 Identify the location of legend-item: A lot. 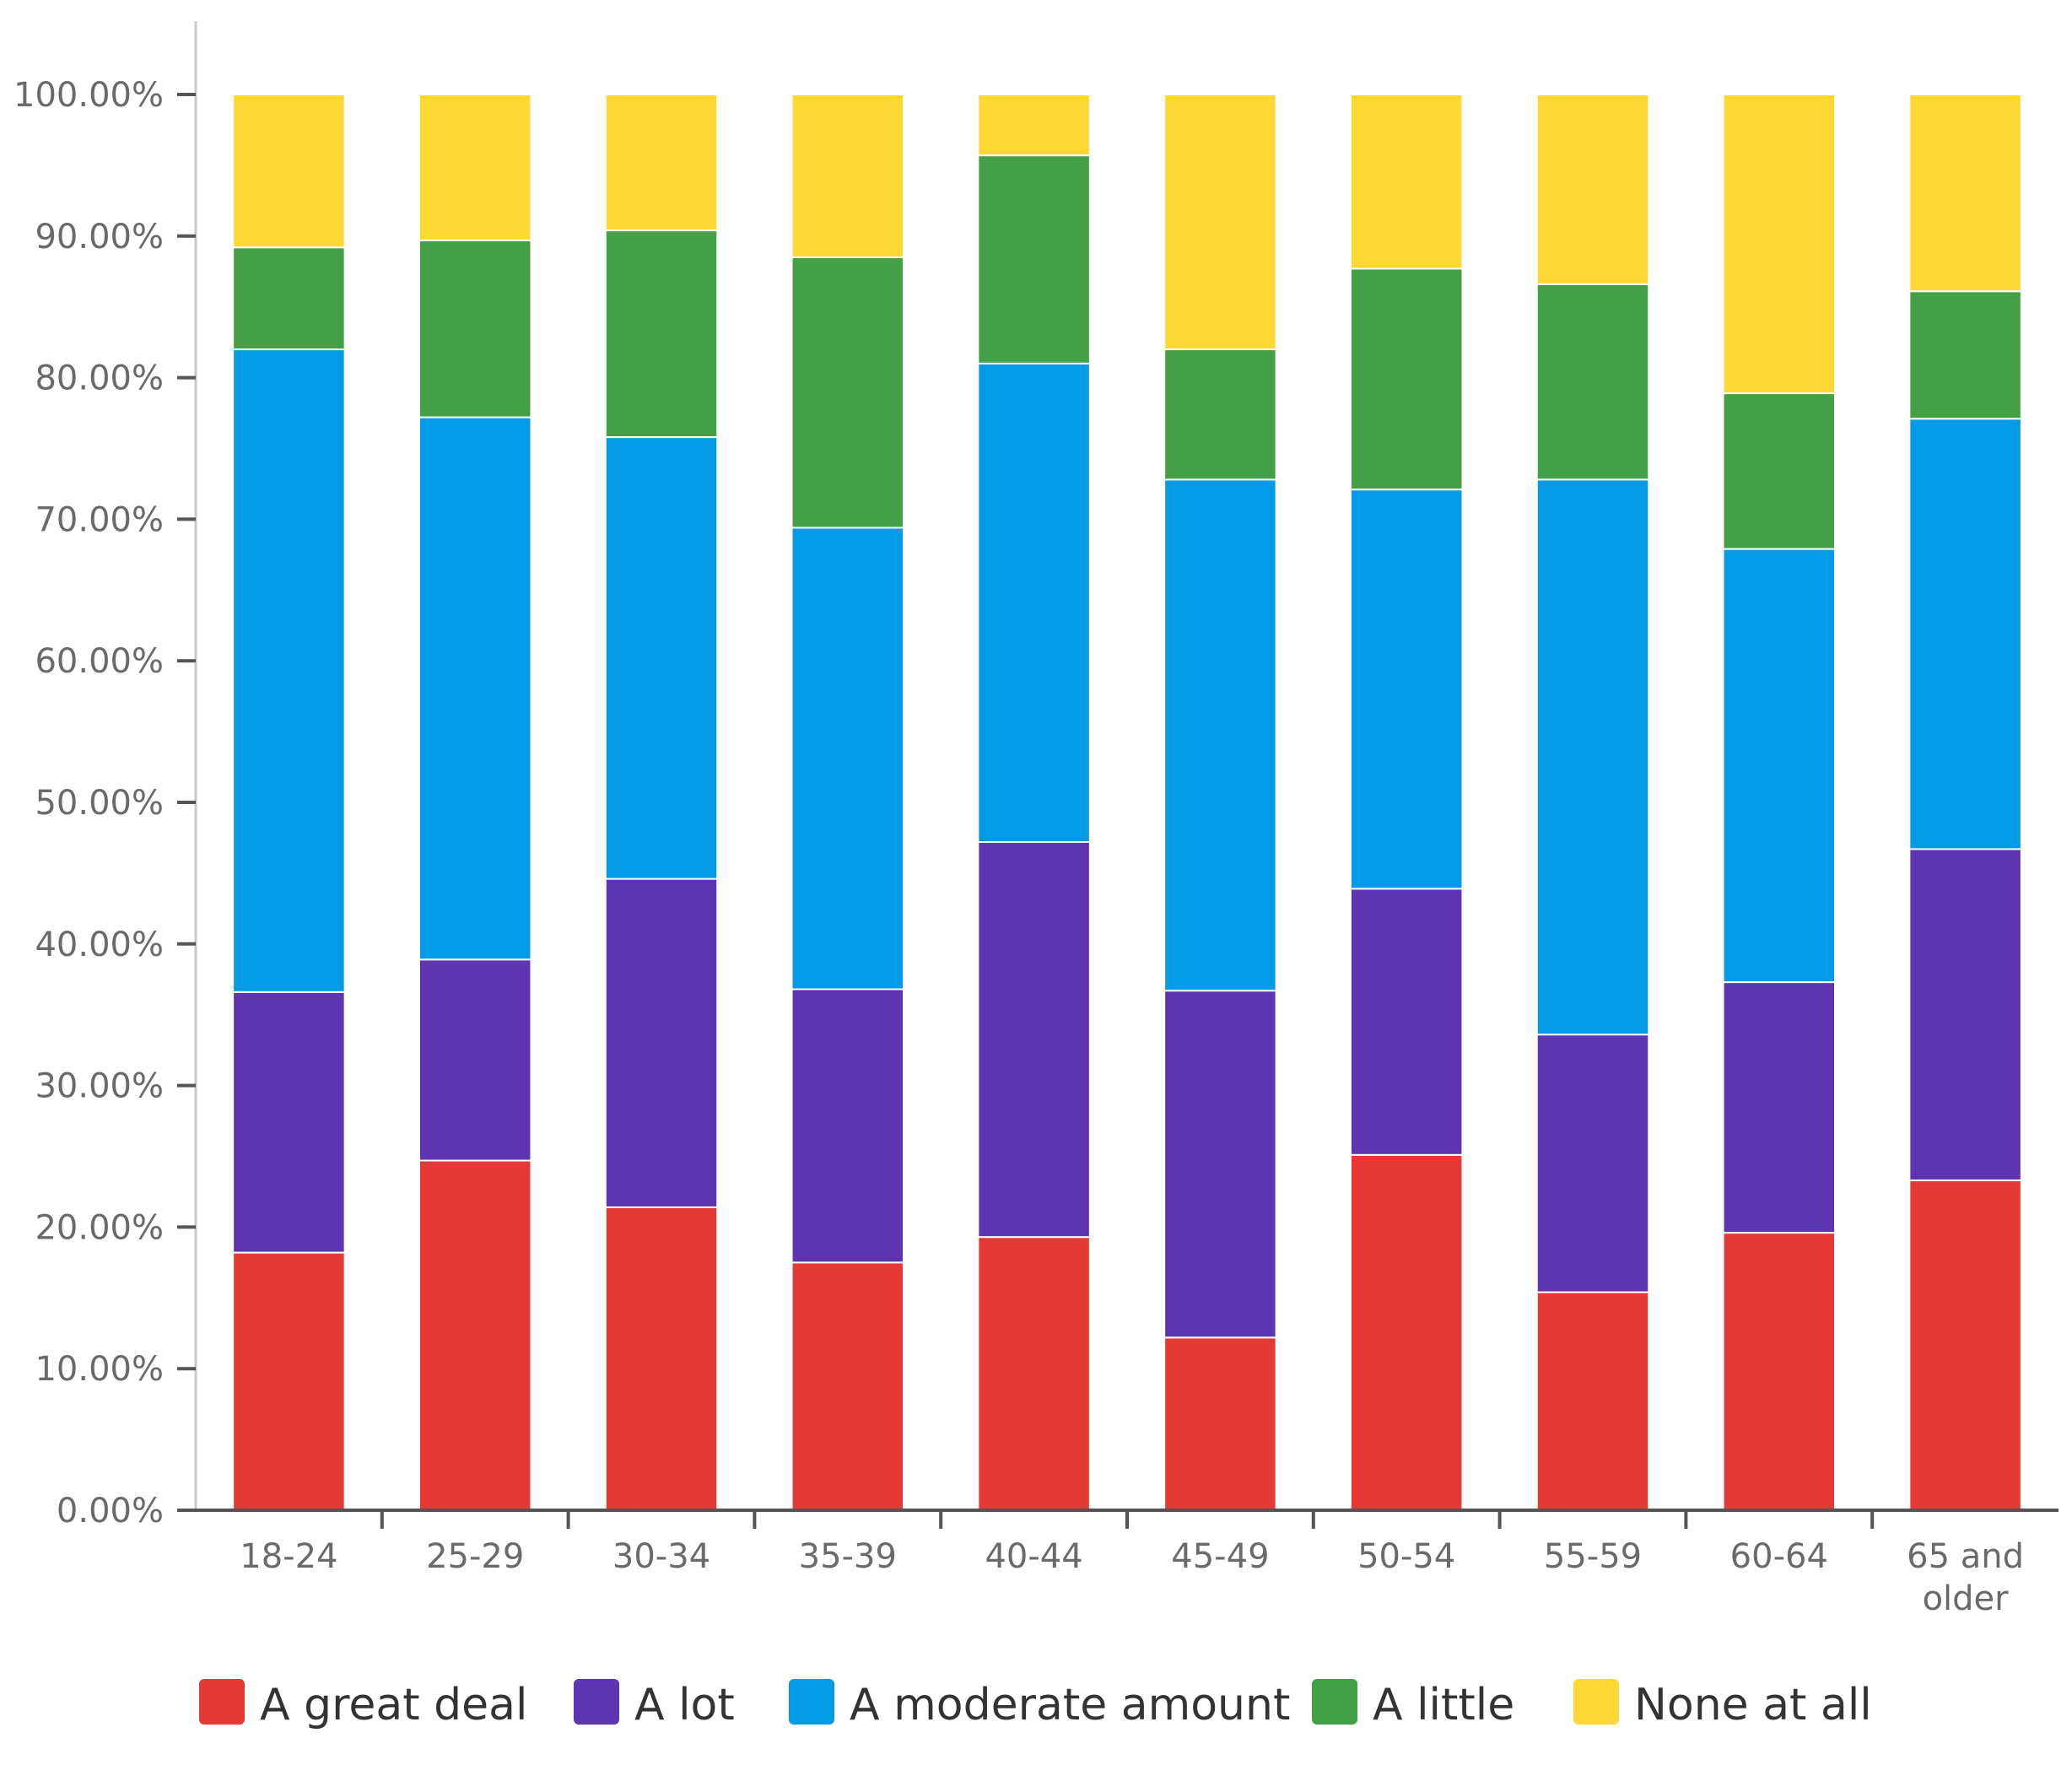
(654, 1704).